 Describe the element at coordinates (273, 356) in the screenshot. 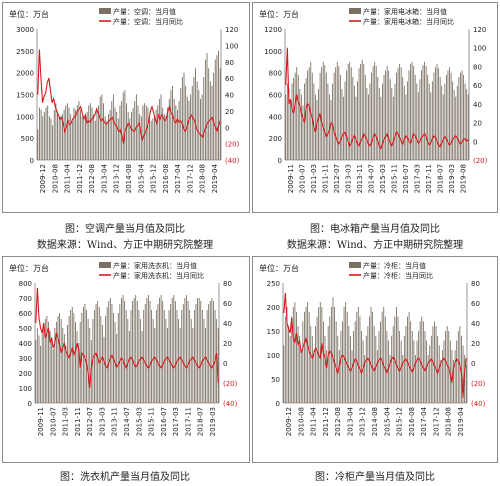

I see `y-left-tick-label: 100` at that location.